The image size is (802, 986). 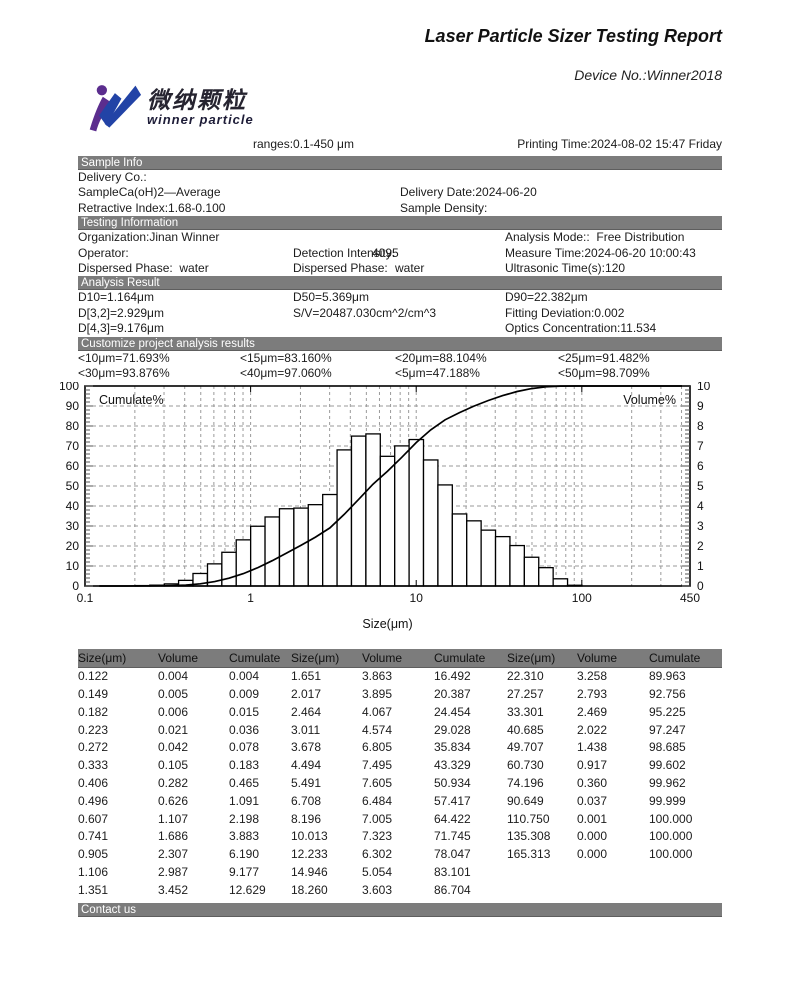 What do you see at coordinates (73, 446) in the screenshot?
I see `left-axis-label: 70` at bounding box center [73, 446].